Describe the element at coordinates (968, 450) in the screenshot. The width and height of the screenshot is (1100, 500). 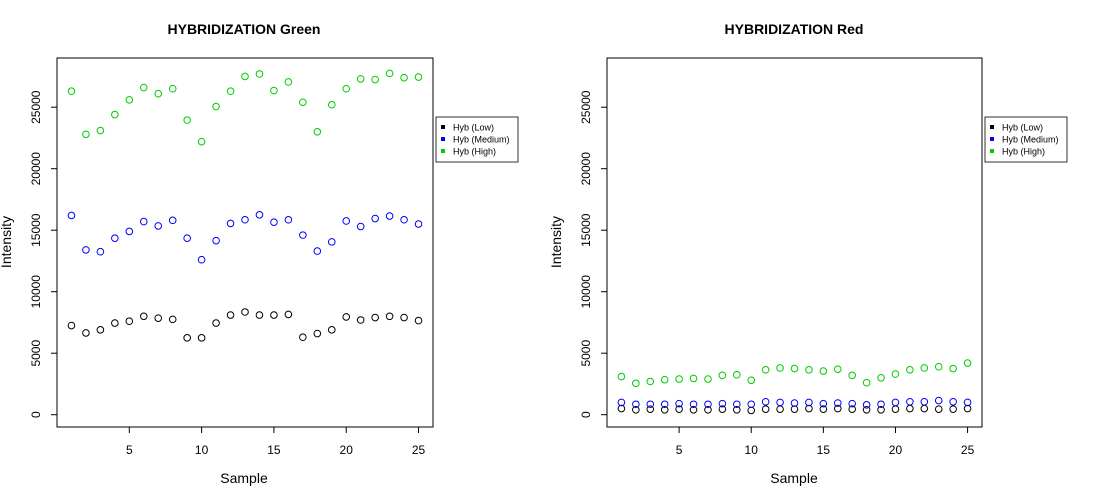
I see `x-tick-label: 25` at that location.